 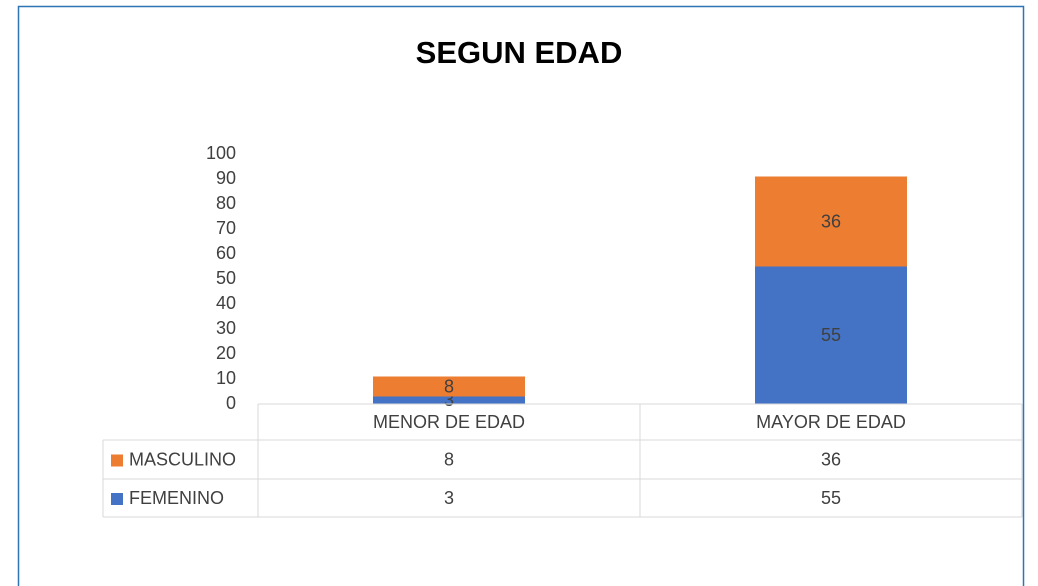 What do you see at coordinates (226, 378) in the screenshot?
I see `y-tick-label: 10` at bounding box center [226, 378].